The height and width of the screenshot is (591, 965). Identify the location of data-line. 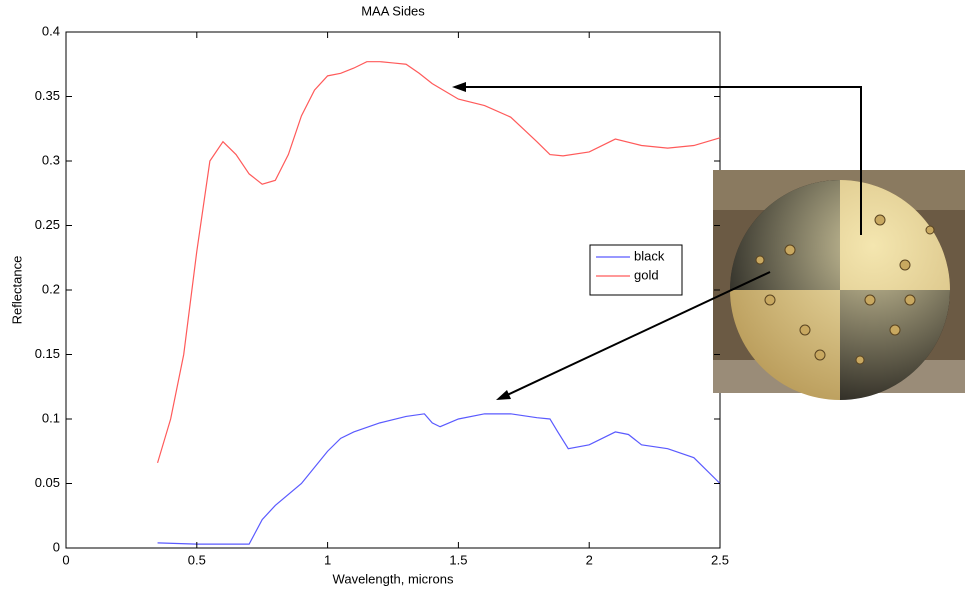
(439, 479).